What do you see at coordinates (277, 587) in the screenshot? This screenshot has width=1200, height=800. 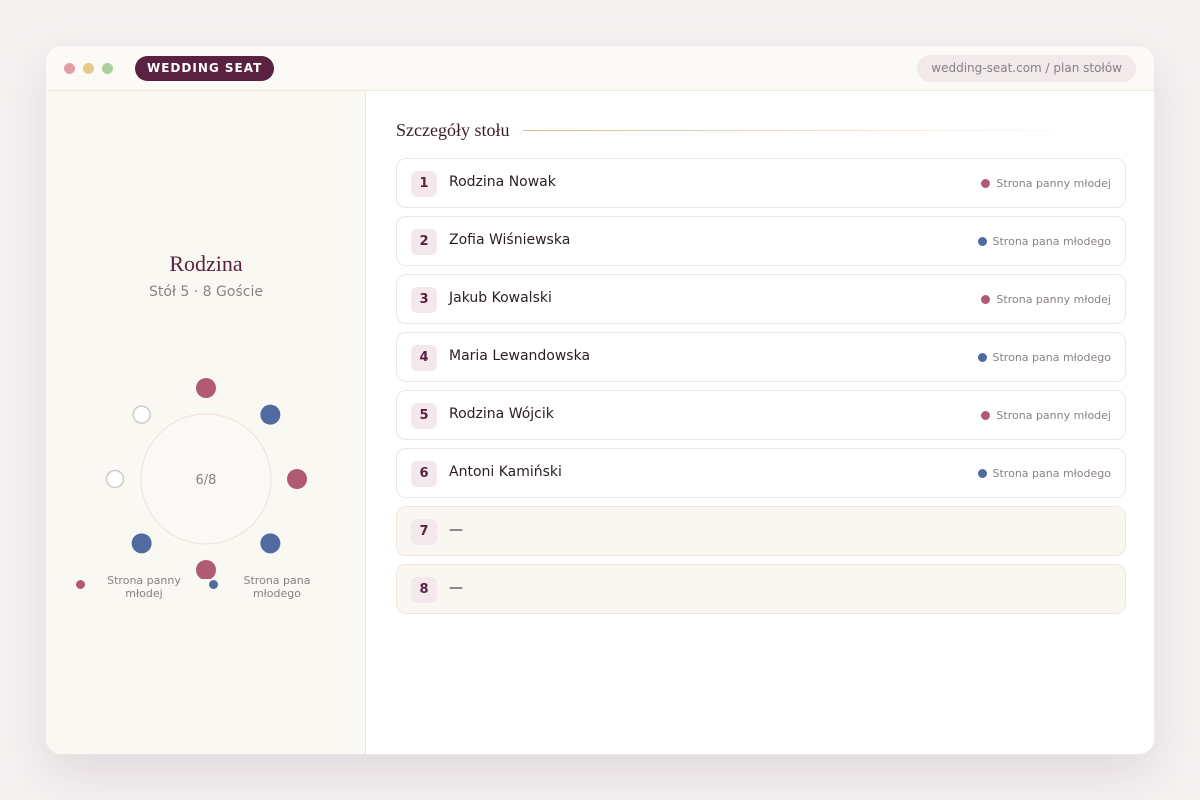 I see `legend-label: Strona pana młodego` at bounding box center [277, 587].